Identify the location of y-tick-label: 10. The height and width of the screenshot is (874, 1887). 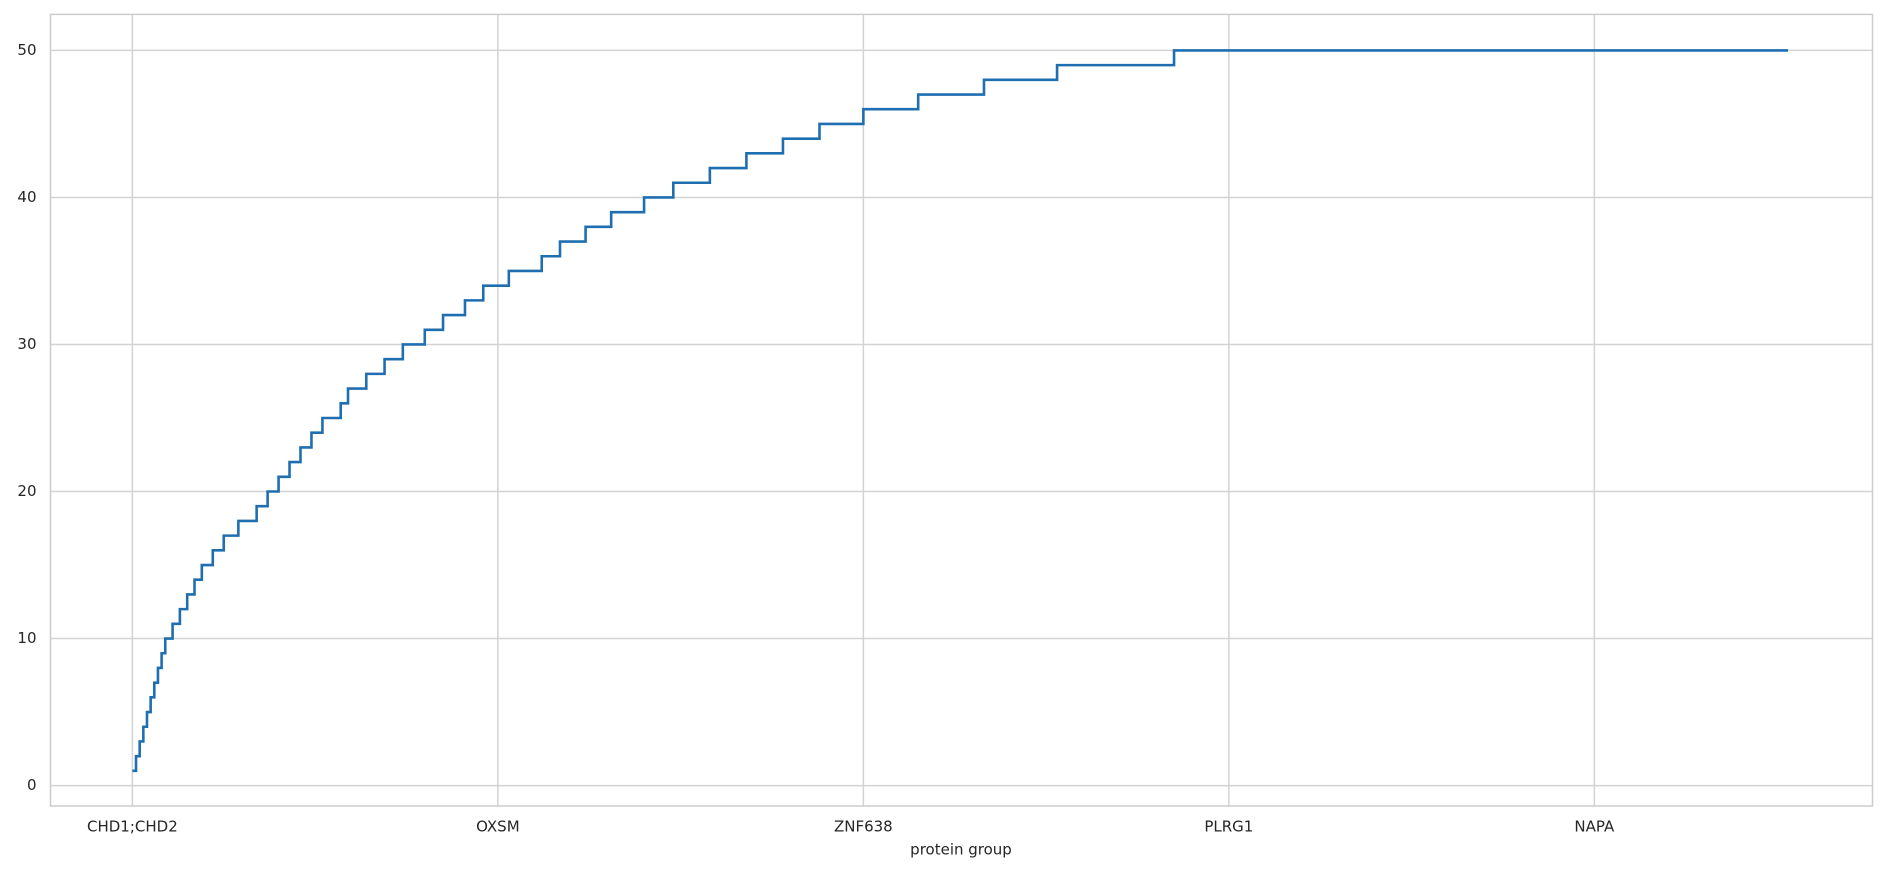
(26, 638).